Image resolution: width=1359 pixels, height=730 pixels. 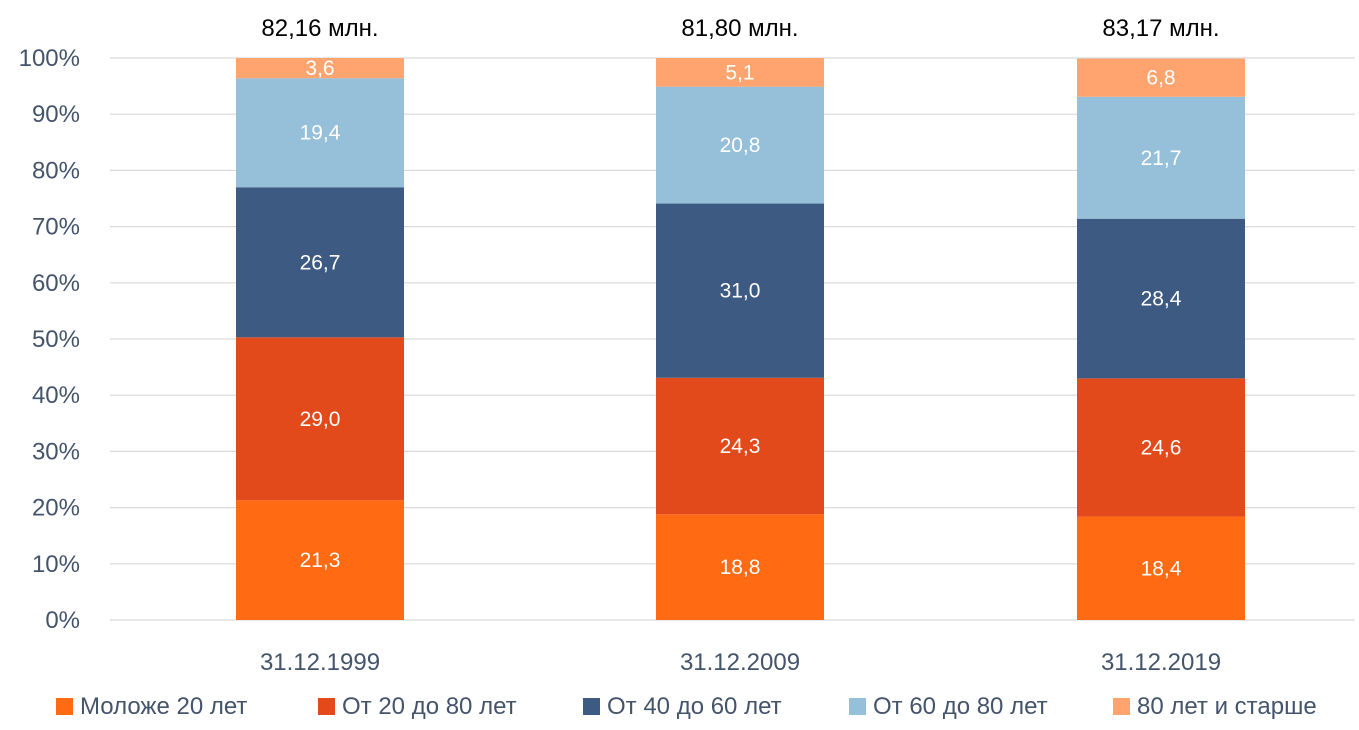 I want to click on legend-label: Моложе 20 лет, so click(x=163, y=706).